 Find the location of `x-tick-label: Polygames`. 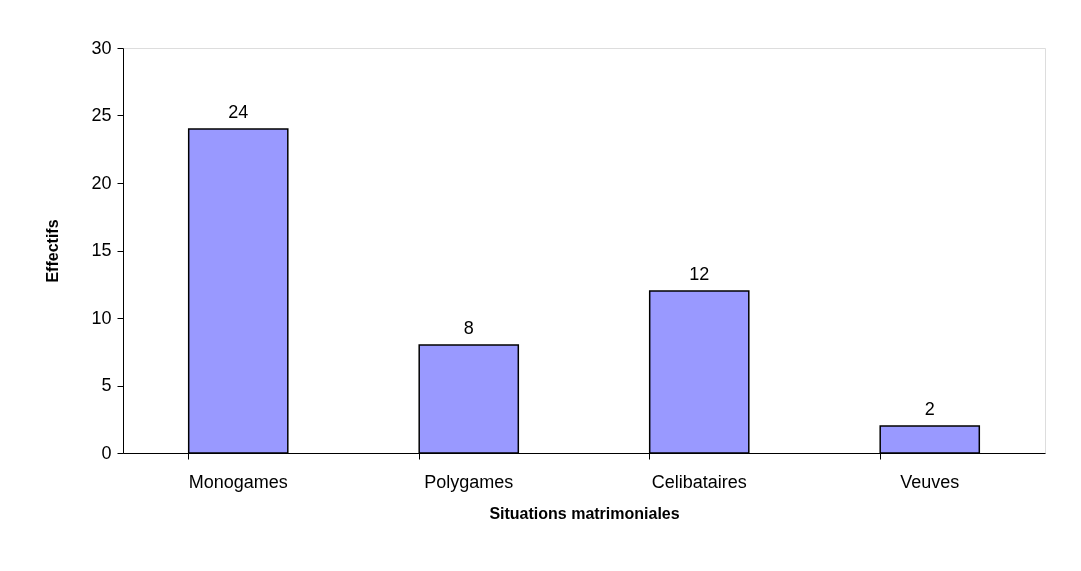

x-tick-label: Polygames is located at coordinates (469, 481).